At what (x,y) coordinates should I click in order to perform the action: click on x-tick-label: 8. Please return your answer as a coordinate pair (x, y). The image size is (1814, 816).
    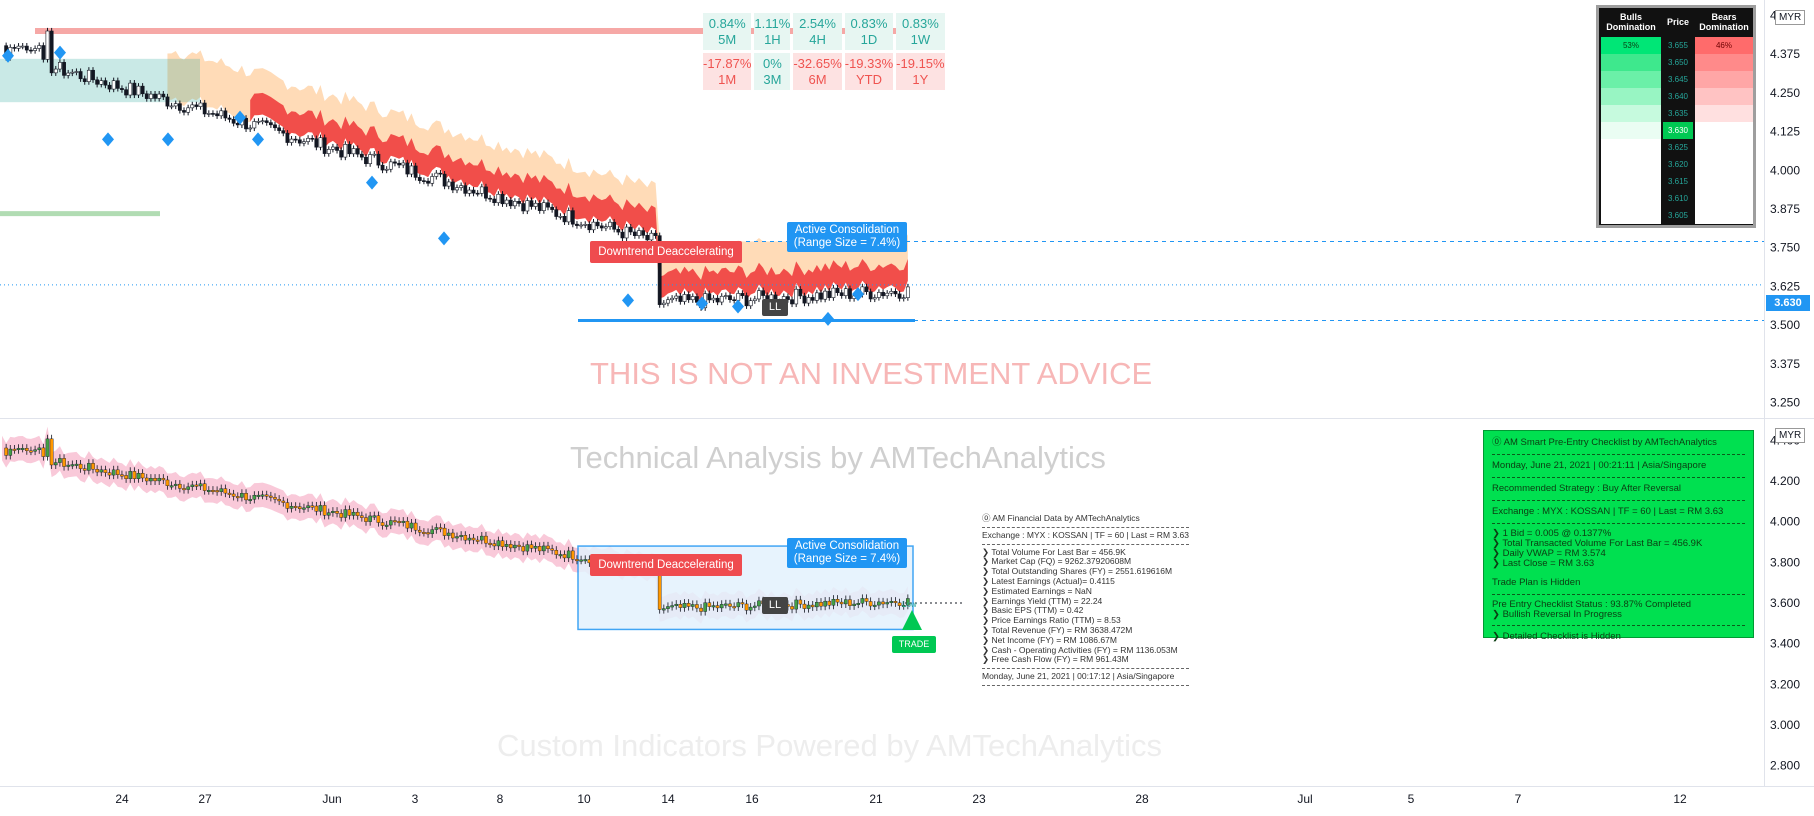
    Looking at the image, I should click on (500, 799).